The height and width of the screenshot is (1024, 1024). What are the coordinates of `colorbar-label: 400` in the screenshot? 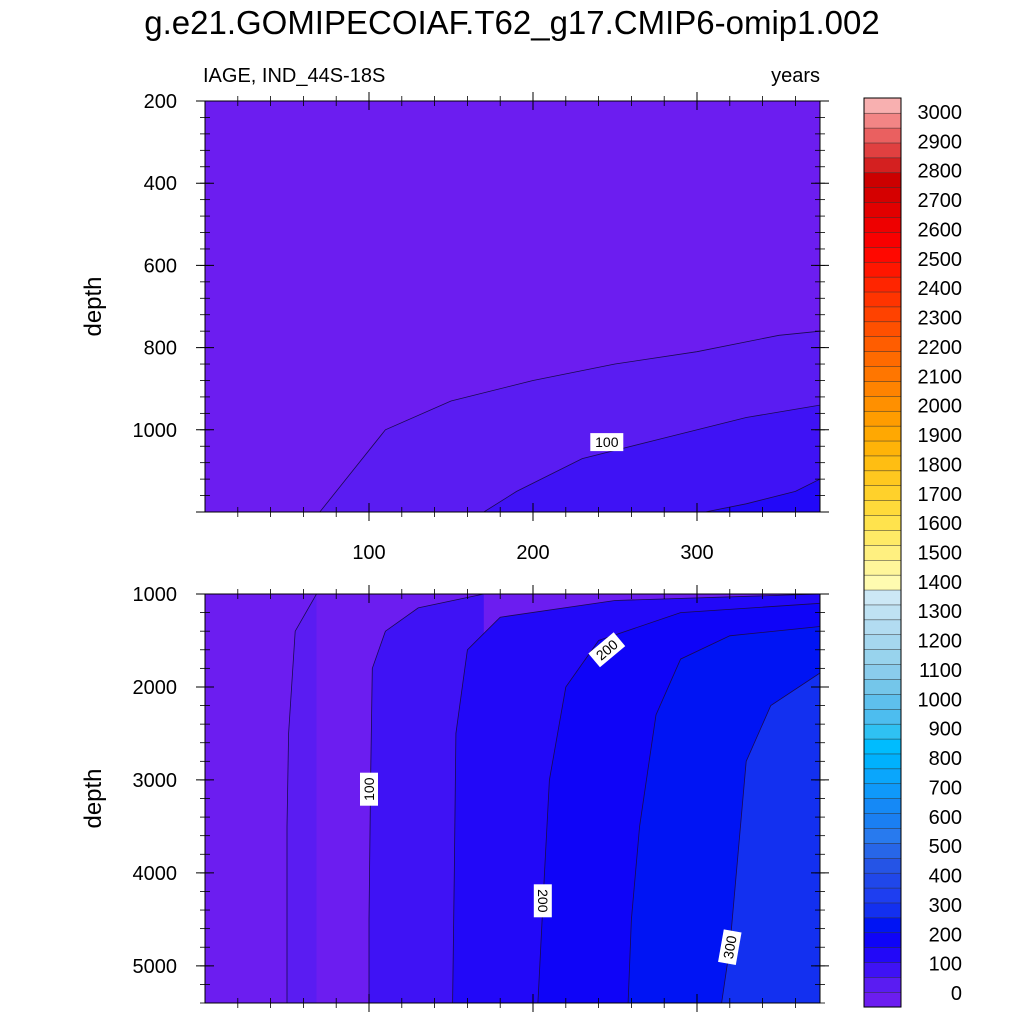 It's located at (945, 877).